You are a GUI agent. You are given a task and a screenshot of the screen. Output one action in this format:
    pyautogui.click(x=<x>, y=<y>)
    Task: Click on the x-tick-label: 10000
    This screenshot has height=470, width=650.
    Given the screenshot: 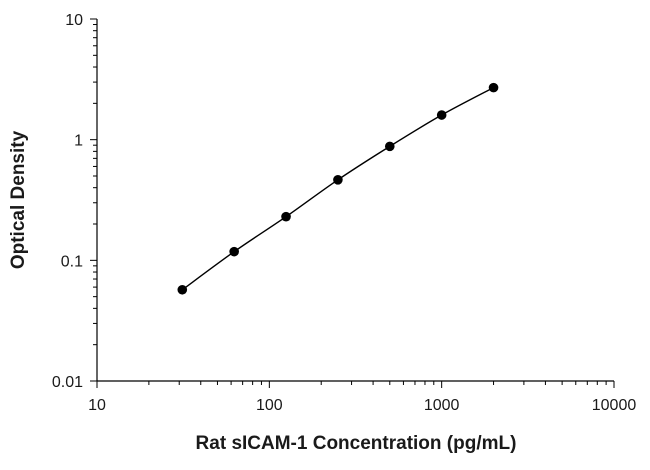 What is the action you would take?
    pyautogui.click(x=614, y=405)
    